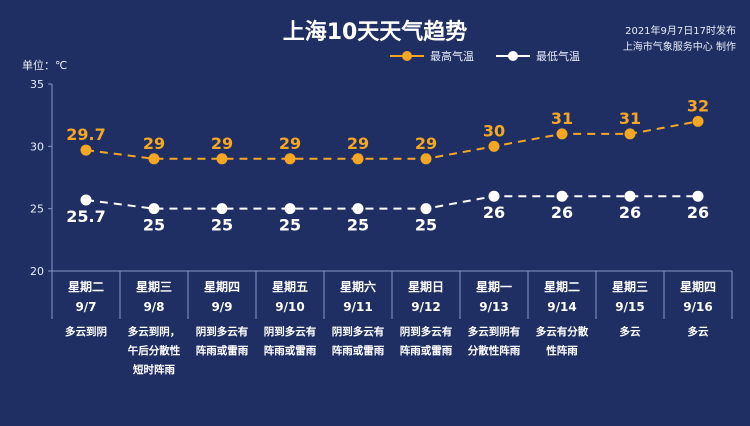 The height and width of the screenshot is (426, 750). I want to click on x-tick-date: 9/16, so click(697, 307).